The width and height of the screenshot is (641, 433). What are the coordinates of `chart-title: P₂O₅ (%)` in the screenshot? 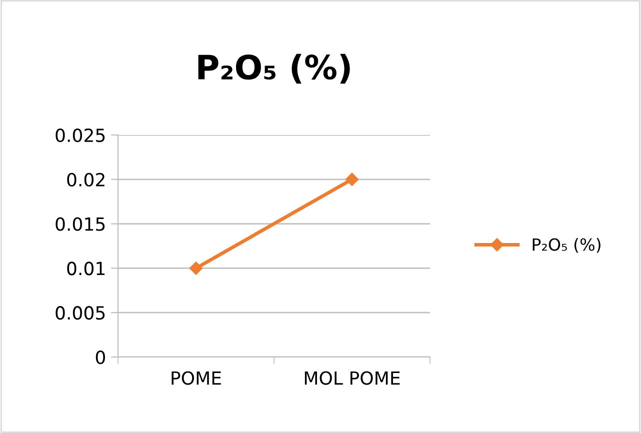 It's located at (274, 69).